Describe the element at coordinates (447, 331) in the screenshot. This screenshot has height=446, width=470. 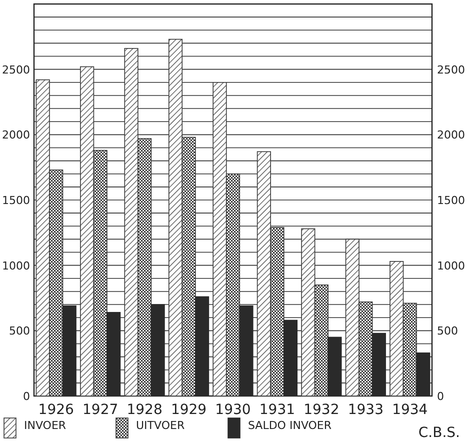
I see `y2-tick-label: 500` at that location.